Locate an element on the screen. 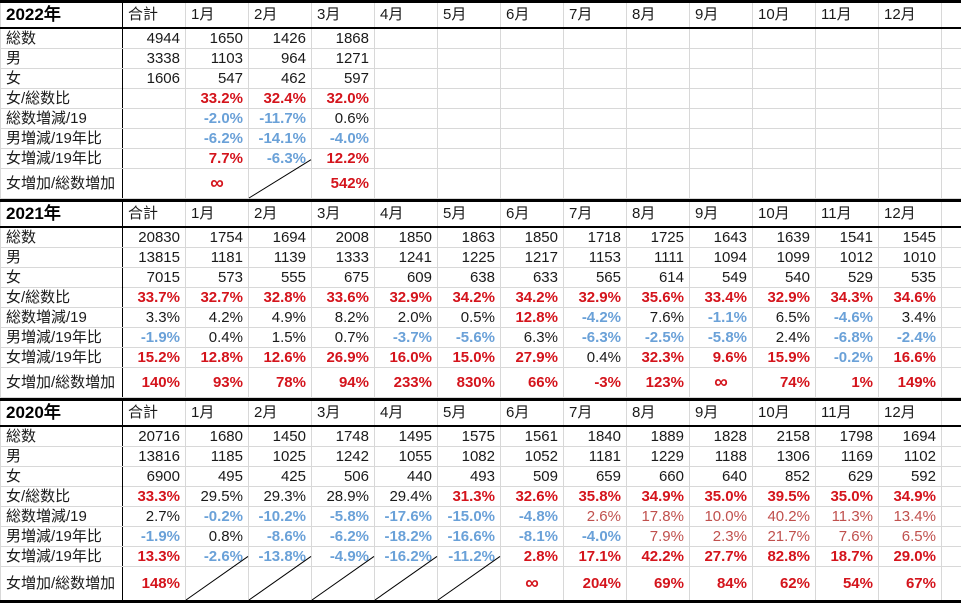  data-cell: 565 is located at coordinates (595, 277).